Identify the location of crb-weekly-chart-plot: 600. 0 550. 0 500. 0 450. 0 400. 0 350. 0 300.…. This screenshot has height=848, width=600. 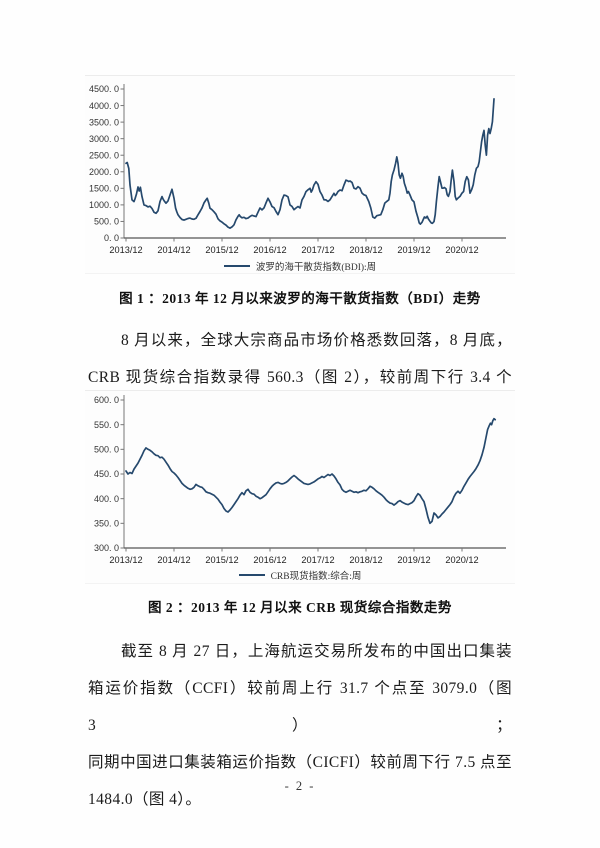
(300, 480).